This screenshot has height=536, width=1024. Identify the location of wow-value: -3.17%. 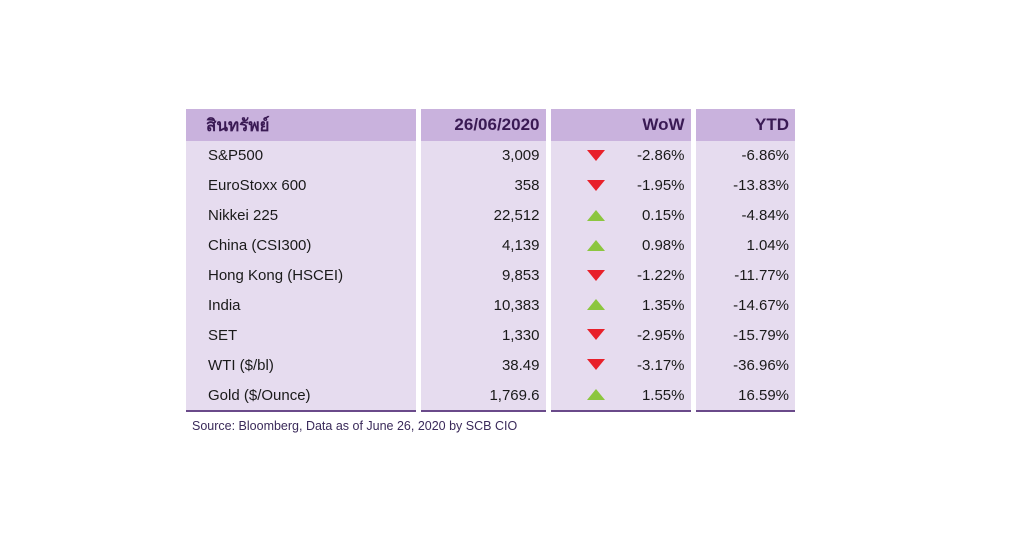
(660, 365).